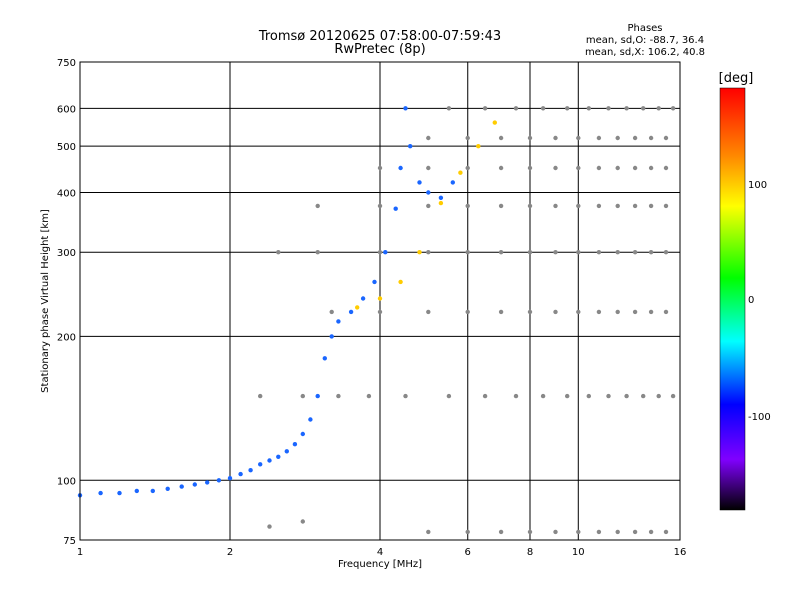 This screenshot has height=600, width=800. I want to click on x-axis-label: Frequency [MHz], so click(380, 564).